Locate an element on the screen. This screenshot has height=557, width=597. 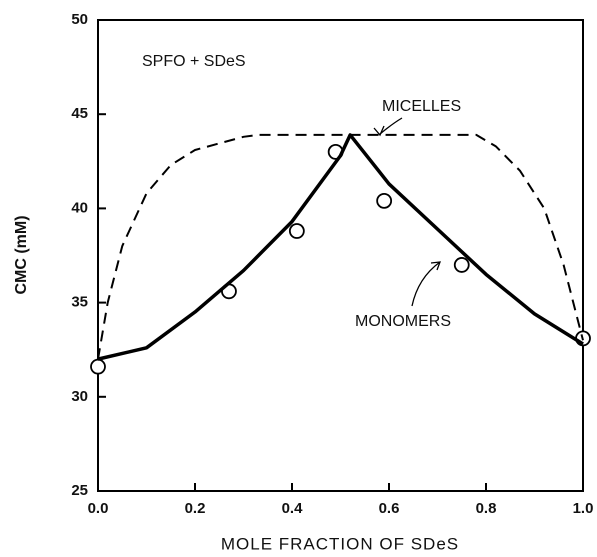
annotation: MICELLES is located at coordinates (421, 106).